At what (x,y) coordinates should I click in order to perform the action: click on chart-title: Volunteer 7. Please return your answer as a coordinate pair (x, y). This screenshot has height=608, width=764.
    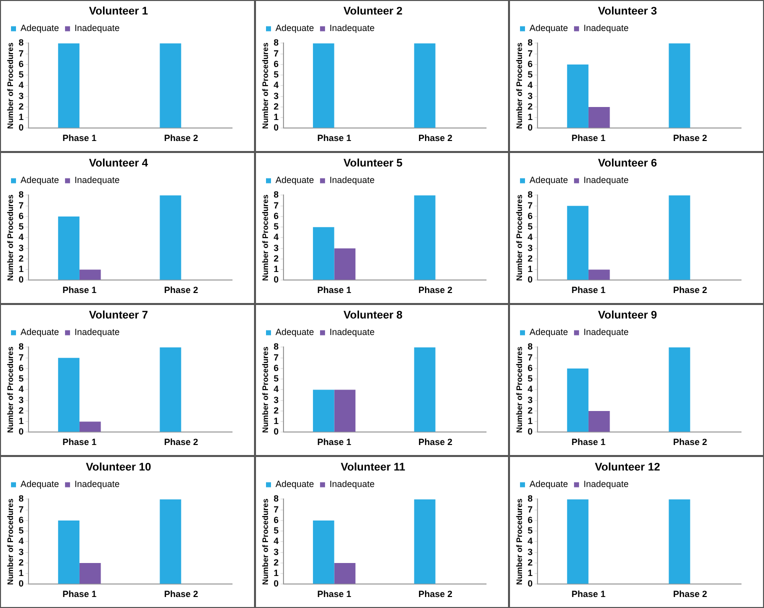
    Looking at the image, I should click on (118, 316).